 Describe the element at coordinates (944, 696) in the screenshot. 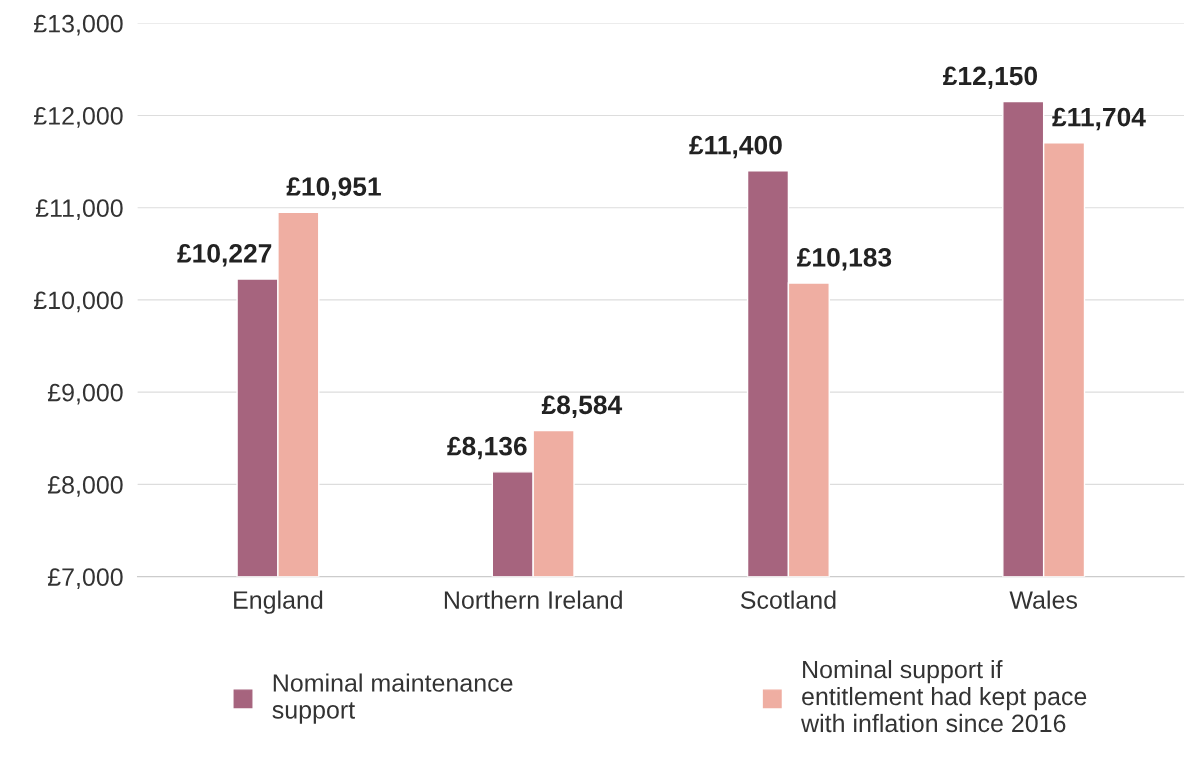

I see `legend-label: Nominal support if entitlement had kept pace with inflation since 2016` at that location.